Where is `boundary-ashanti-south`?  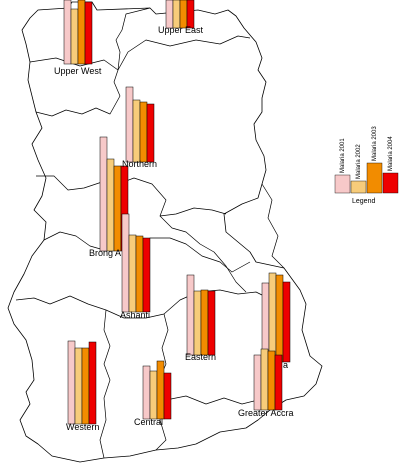
boundary-ashanti-south is located at coordinates (144, 304).